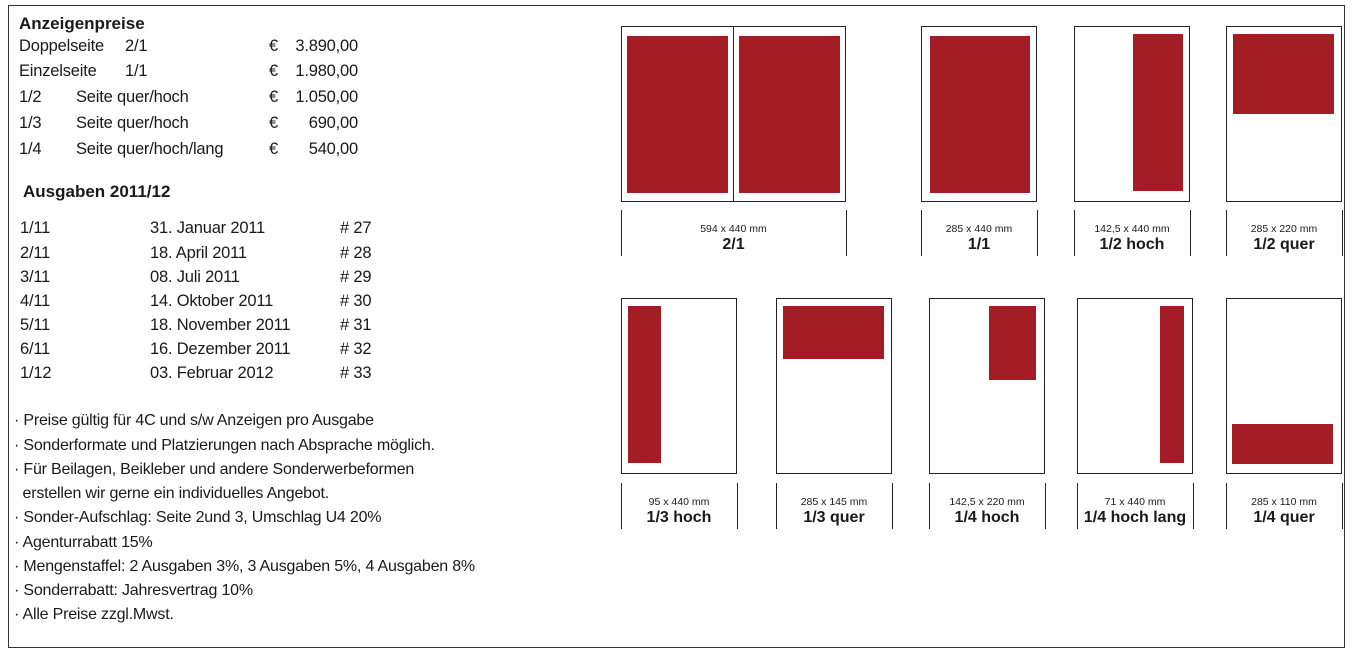 The width and height of the screenshot is (1355, 653). Describe the element at coordinates (30, 123) in the screenshot. I see `price-format: 1/3` at that location.